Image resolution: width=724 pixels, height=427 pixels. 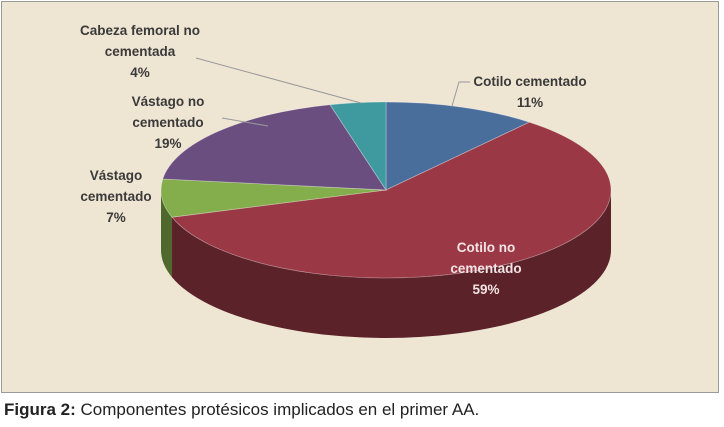 What do you see at coordinates (140, 41) in the screenshot?
I see `category-label: Cabeza femoral no cementada` at bounding box center [140, 41].